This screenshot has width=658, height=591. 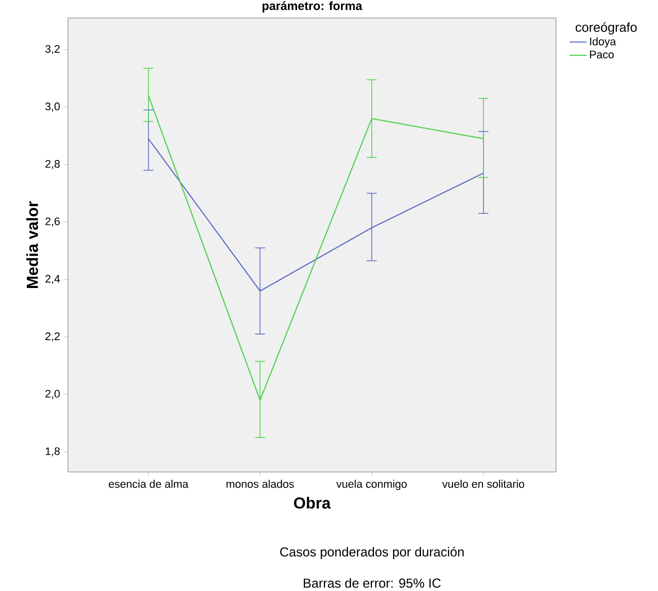 I want to click on y-tick-label: 2,0, so click(x=52, y=394).